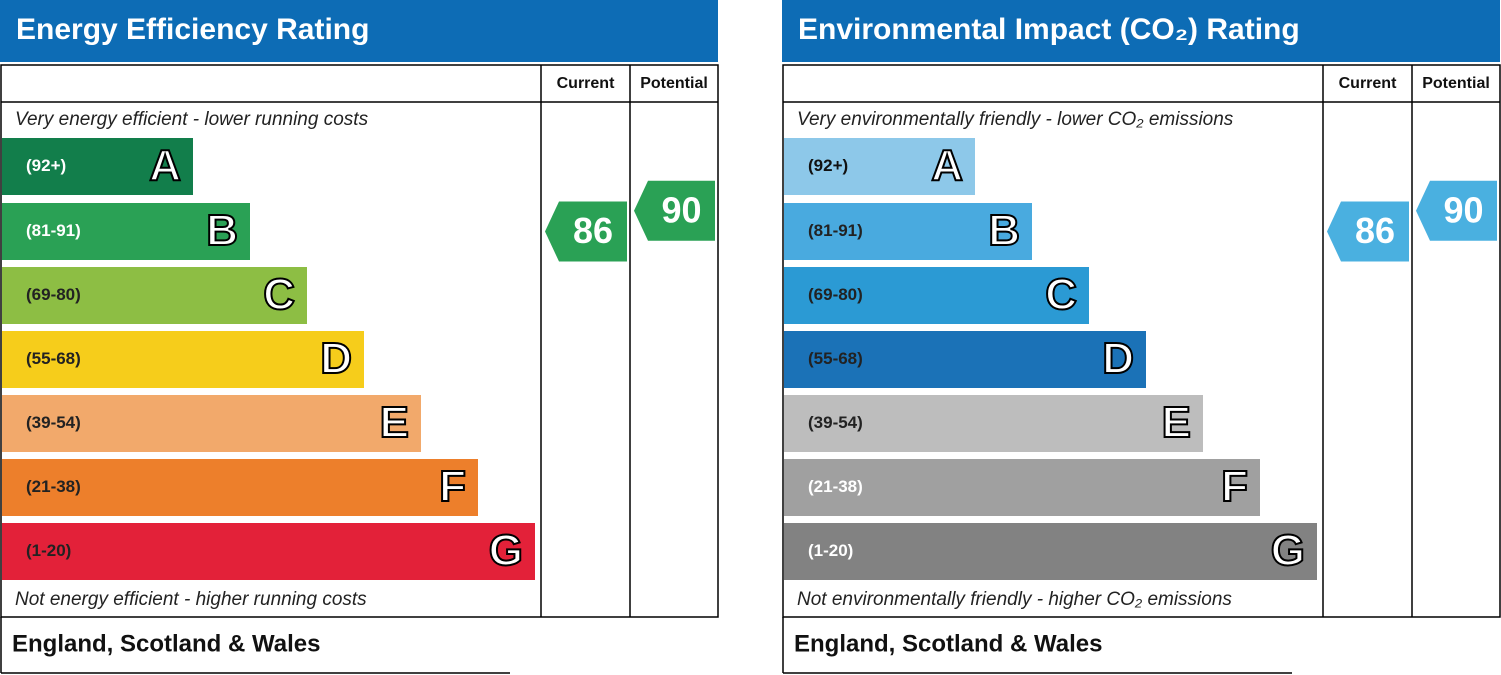 Image resolution: width=1501 pixels, height=675 pixels. What do you see at coordinates (1049, 29) in the screenshot?
I see `title: Environmental Impact (CO₂) Rating` at bounding box center [1049, 29].